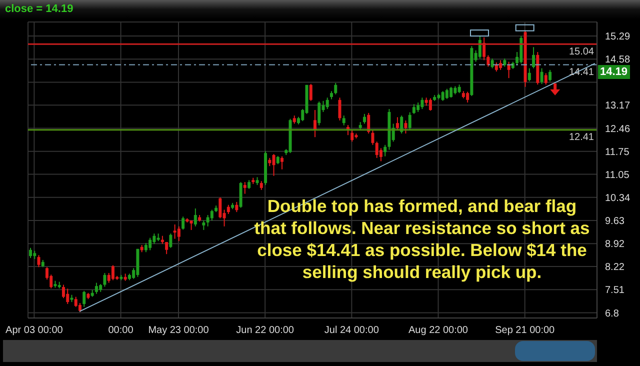 This screenshot has width=640, height=366. What do you see at coordinates (614, 71) in the screenshot?
I see `annotation: 14.19` at bounding box center [614, 71].